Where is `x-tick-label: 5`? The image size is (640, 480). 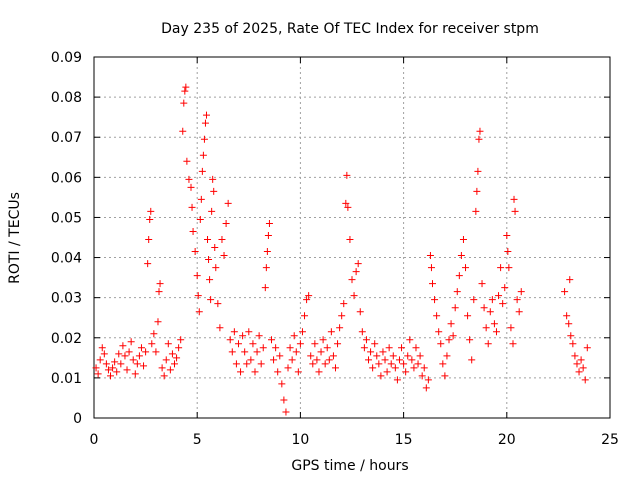 x-tick-label: 5 is located at coordinates (197, 440).